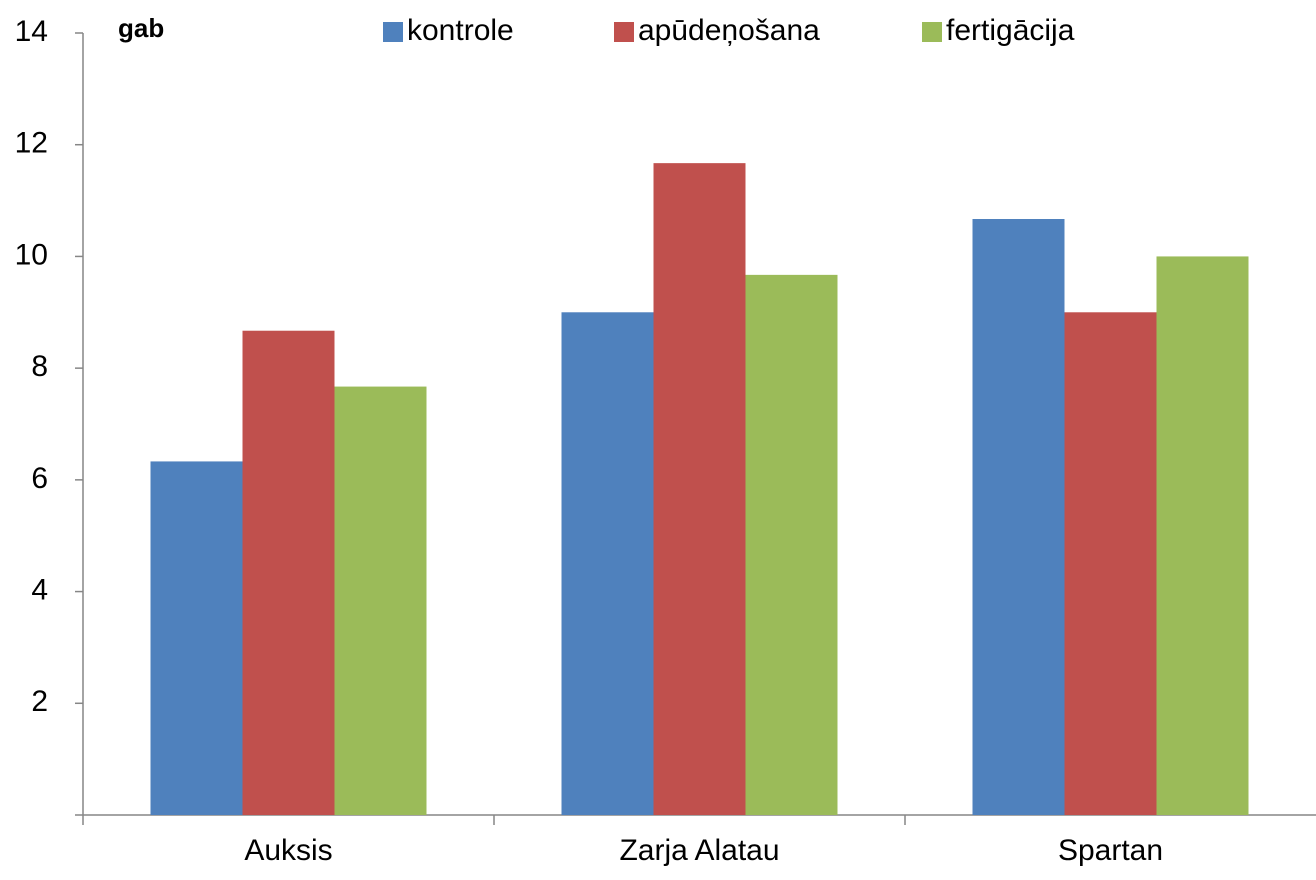 The image size is (1316, 880). I want to click on x-tick-label: Spartan, so click(1110, 850).